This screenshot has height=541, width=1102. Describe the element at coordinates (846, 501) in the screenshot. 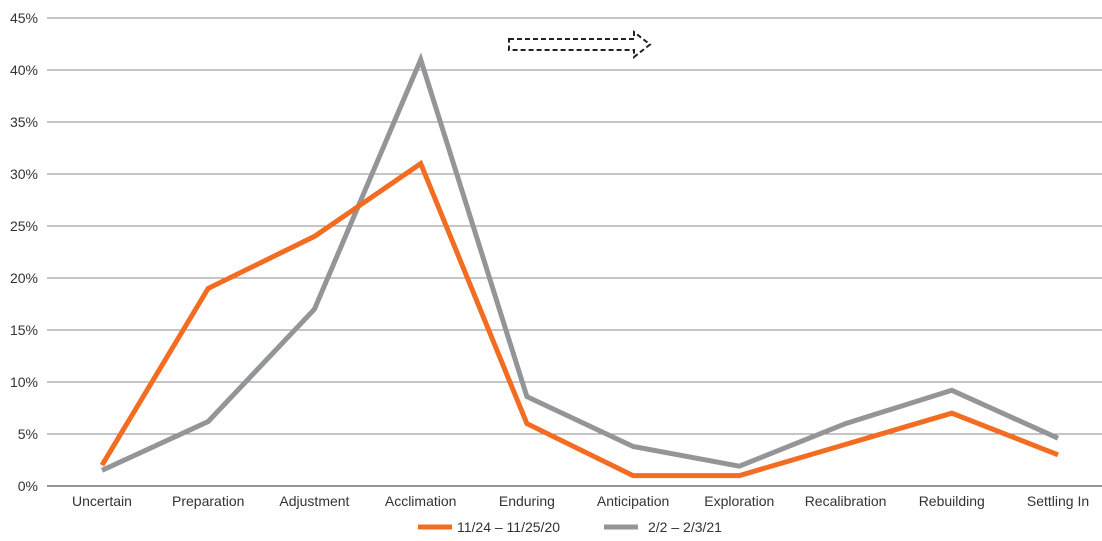

I see `x-tick-label: Recalibration` at that location.